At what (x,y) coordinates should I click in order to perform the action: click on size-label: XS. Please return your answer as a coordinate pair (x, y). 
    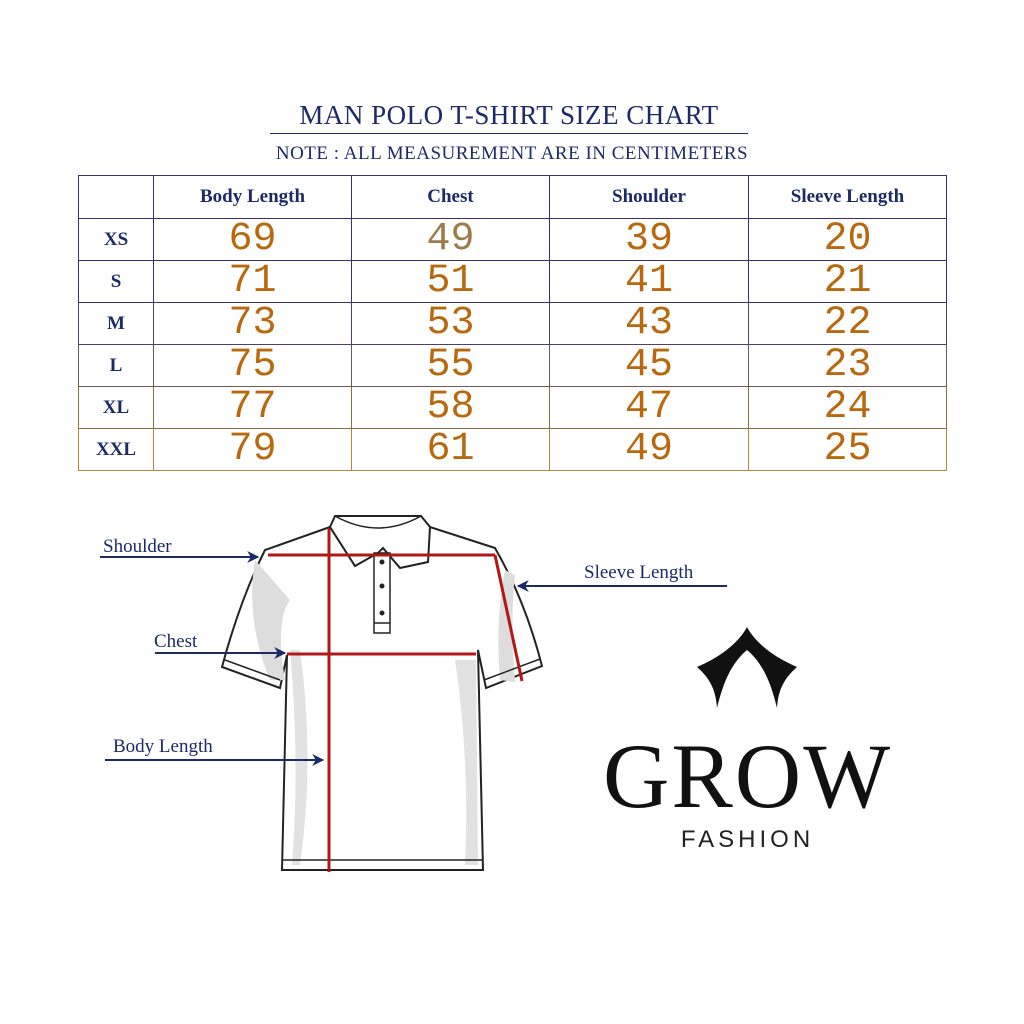
    Looking at the image, I should click on (116, 239).